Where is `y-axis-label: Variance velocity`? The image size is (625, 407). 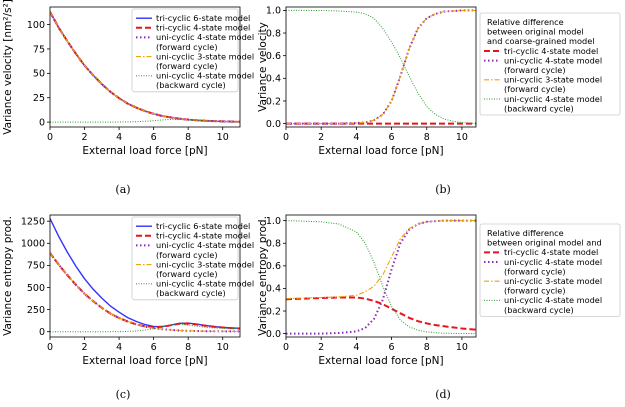 y-axis-label: Variance velocity is located at coordinates (263, 67).